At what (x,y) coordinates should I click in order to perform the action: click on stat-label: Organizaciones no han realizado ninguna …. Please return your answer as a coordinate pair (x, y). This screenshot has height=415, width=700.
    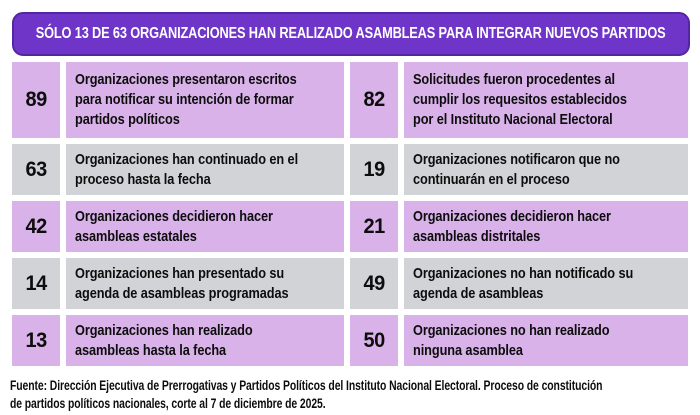
    Looking at the image, I should click on (511, 340).